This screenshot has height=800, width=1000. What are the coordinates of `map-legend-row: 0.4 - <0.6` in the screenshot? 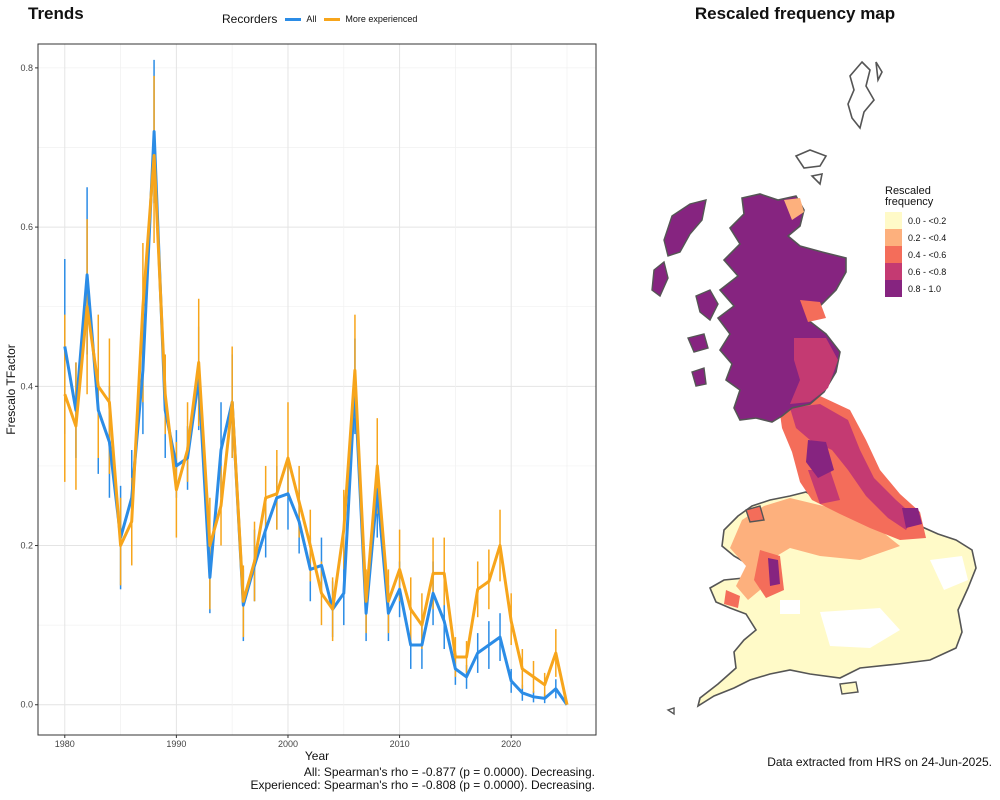 It's located at (915, 254).